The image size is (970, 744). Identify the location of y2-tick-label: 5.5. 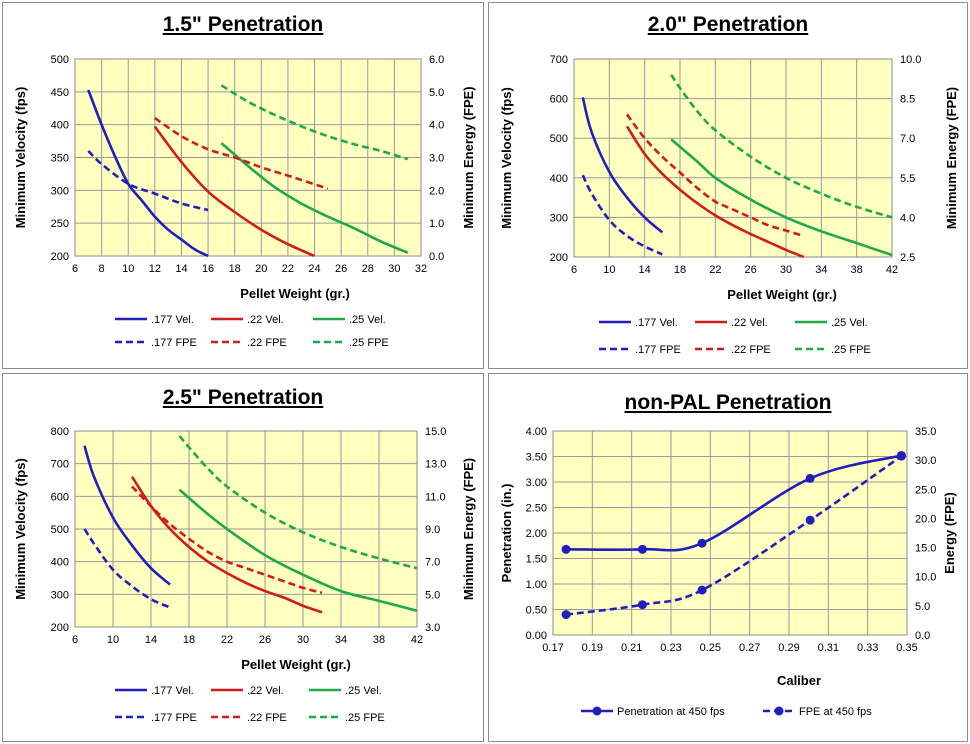
(907, 179).